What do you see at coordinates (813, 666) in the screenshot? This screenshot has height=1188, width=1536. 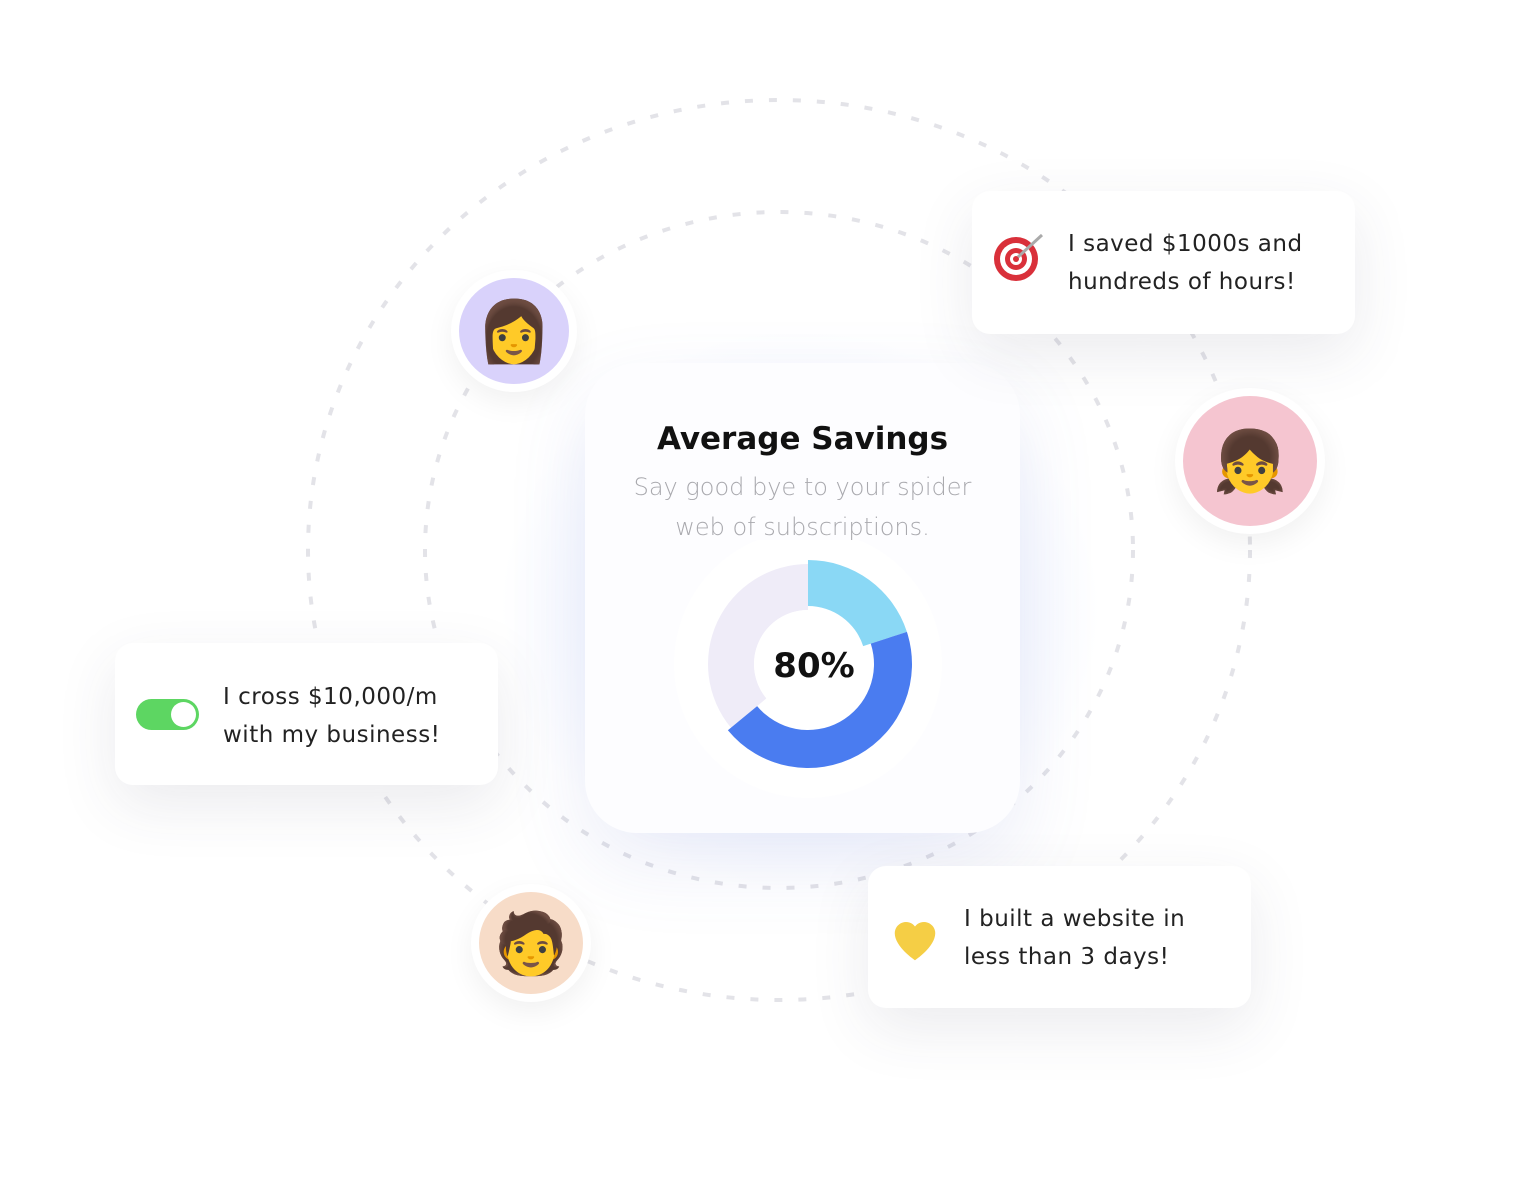 I see `donut-center-label: 80%` at bounding box center [813, 666].